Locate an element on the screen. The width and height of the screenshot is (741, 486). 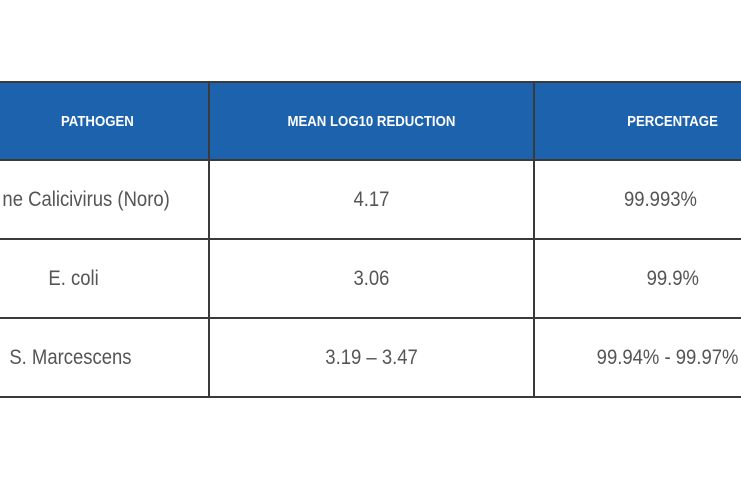
table-cell-text: 3.19 – 3.47 is located at coordinates (371, 357).